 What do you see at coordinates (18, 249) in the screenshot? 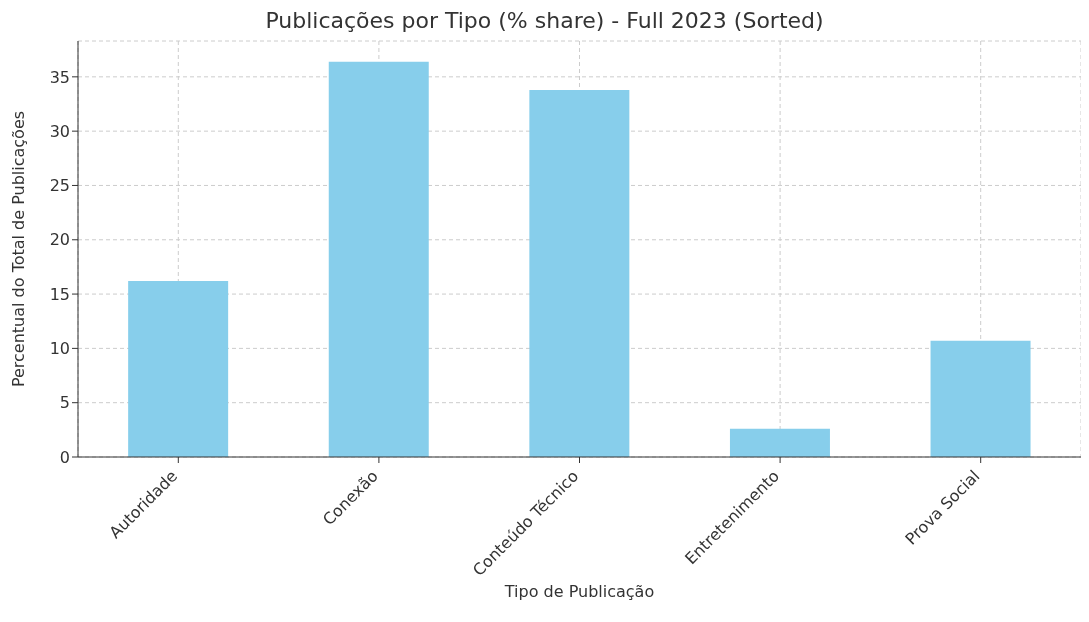
I see `y-axis-title: Percentual do Total de Publicações` at bounding box center [18, 249].